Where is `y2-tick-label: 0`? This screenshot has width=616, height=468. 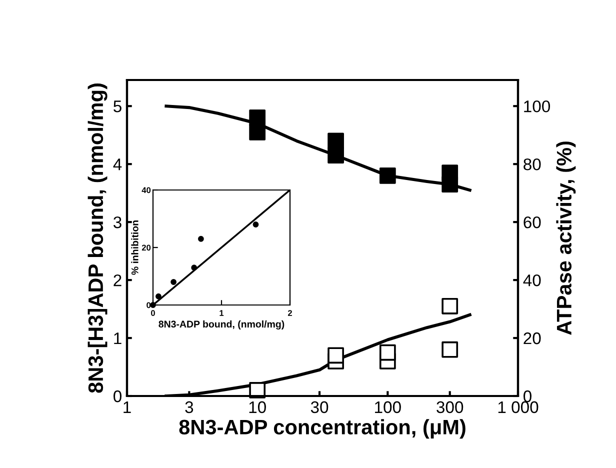 y2-tick-label: 0 is located at coordinates (528, 396).